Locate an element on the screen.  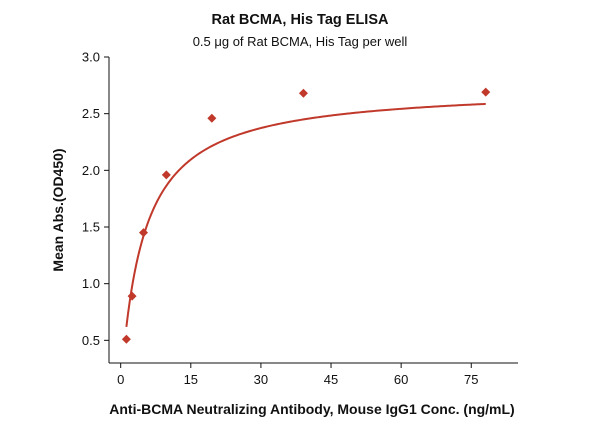
chart-title: Rat BCMA, His Tag ELISA is located at coordinates (300, 20).